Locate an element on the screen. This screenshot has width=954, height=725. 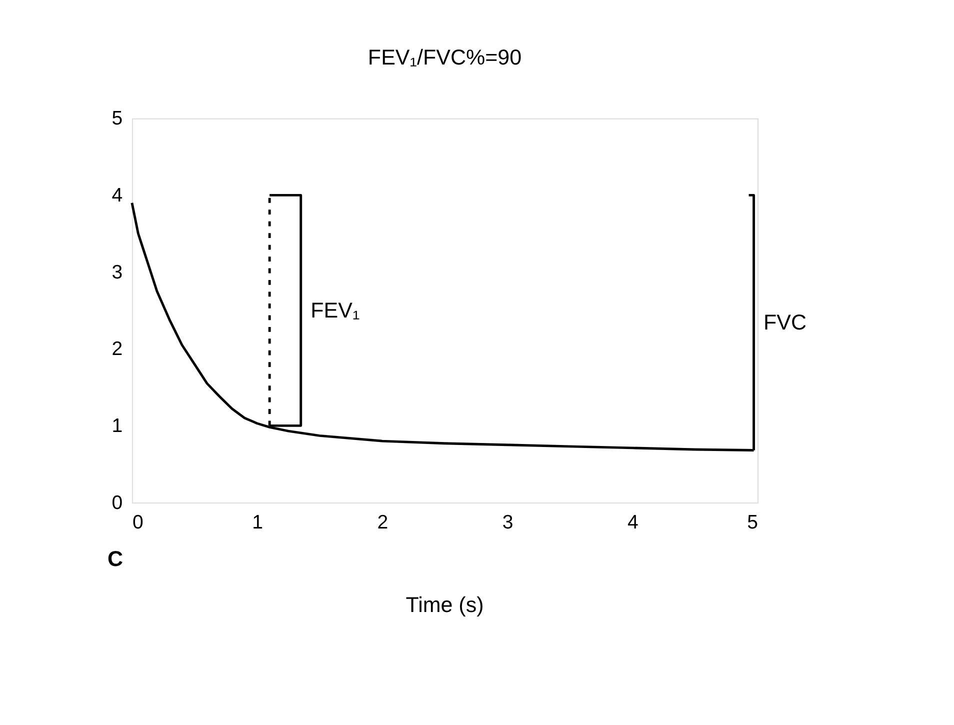
chart-title: FEV₁/FVC%=90 is located at coordinates (445, 58).